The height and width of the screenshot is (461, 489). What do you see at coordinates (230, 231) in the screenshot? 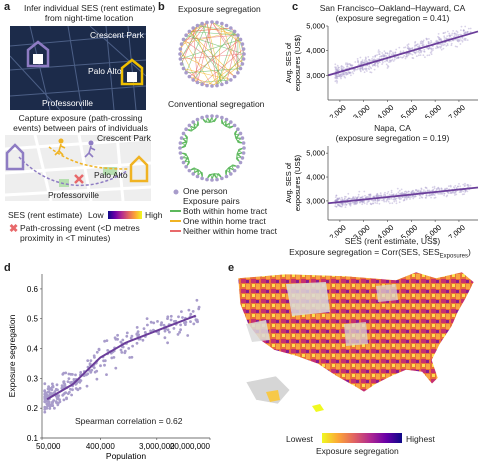
I see `b-legend-neither: Neither within home tract` at bounding box center [230, 231].